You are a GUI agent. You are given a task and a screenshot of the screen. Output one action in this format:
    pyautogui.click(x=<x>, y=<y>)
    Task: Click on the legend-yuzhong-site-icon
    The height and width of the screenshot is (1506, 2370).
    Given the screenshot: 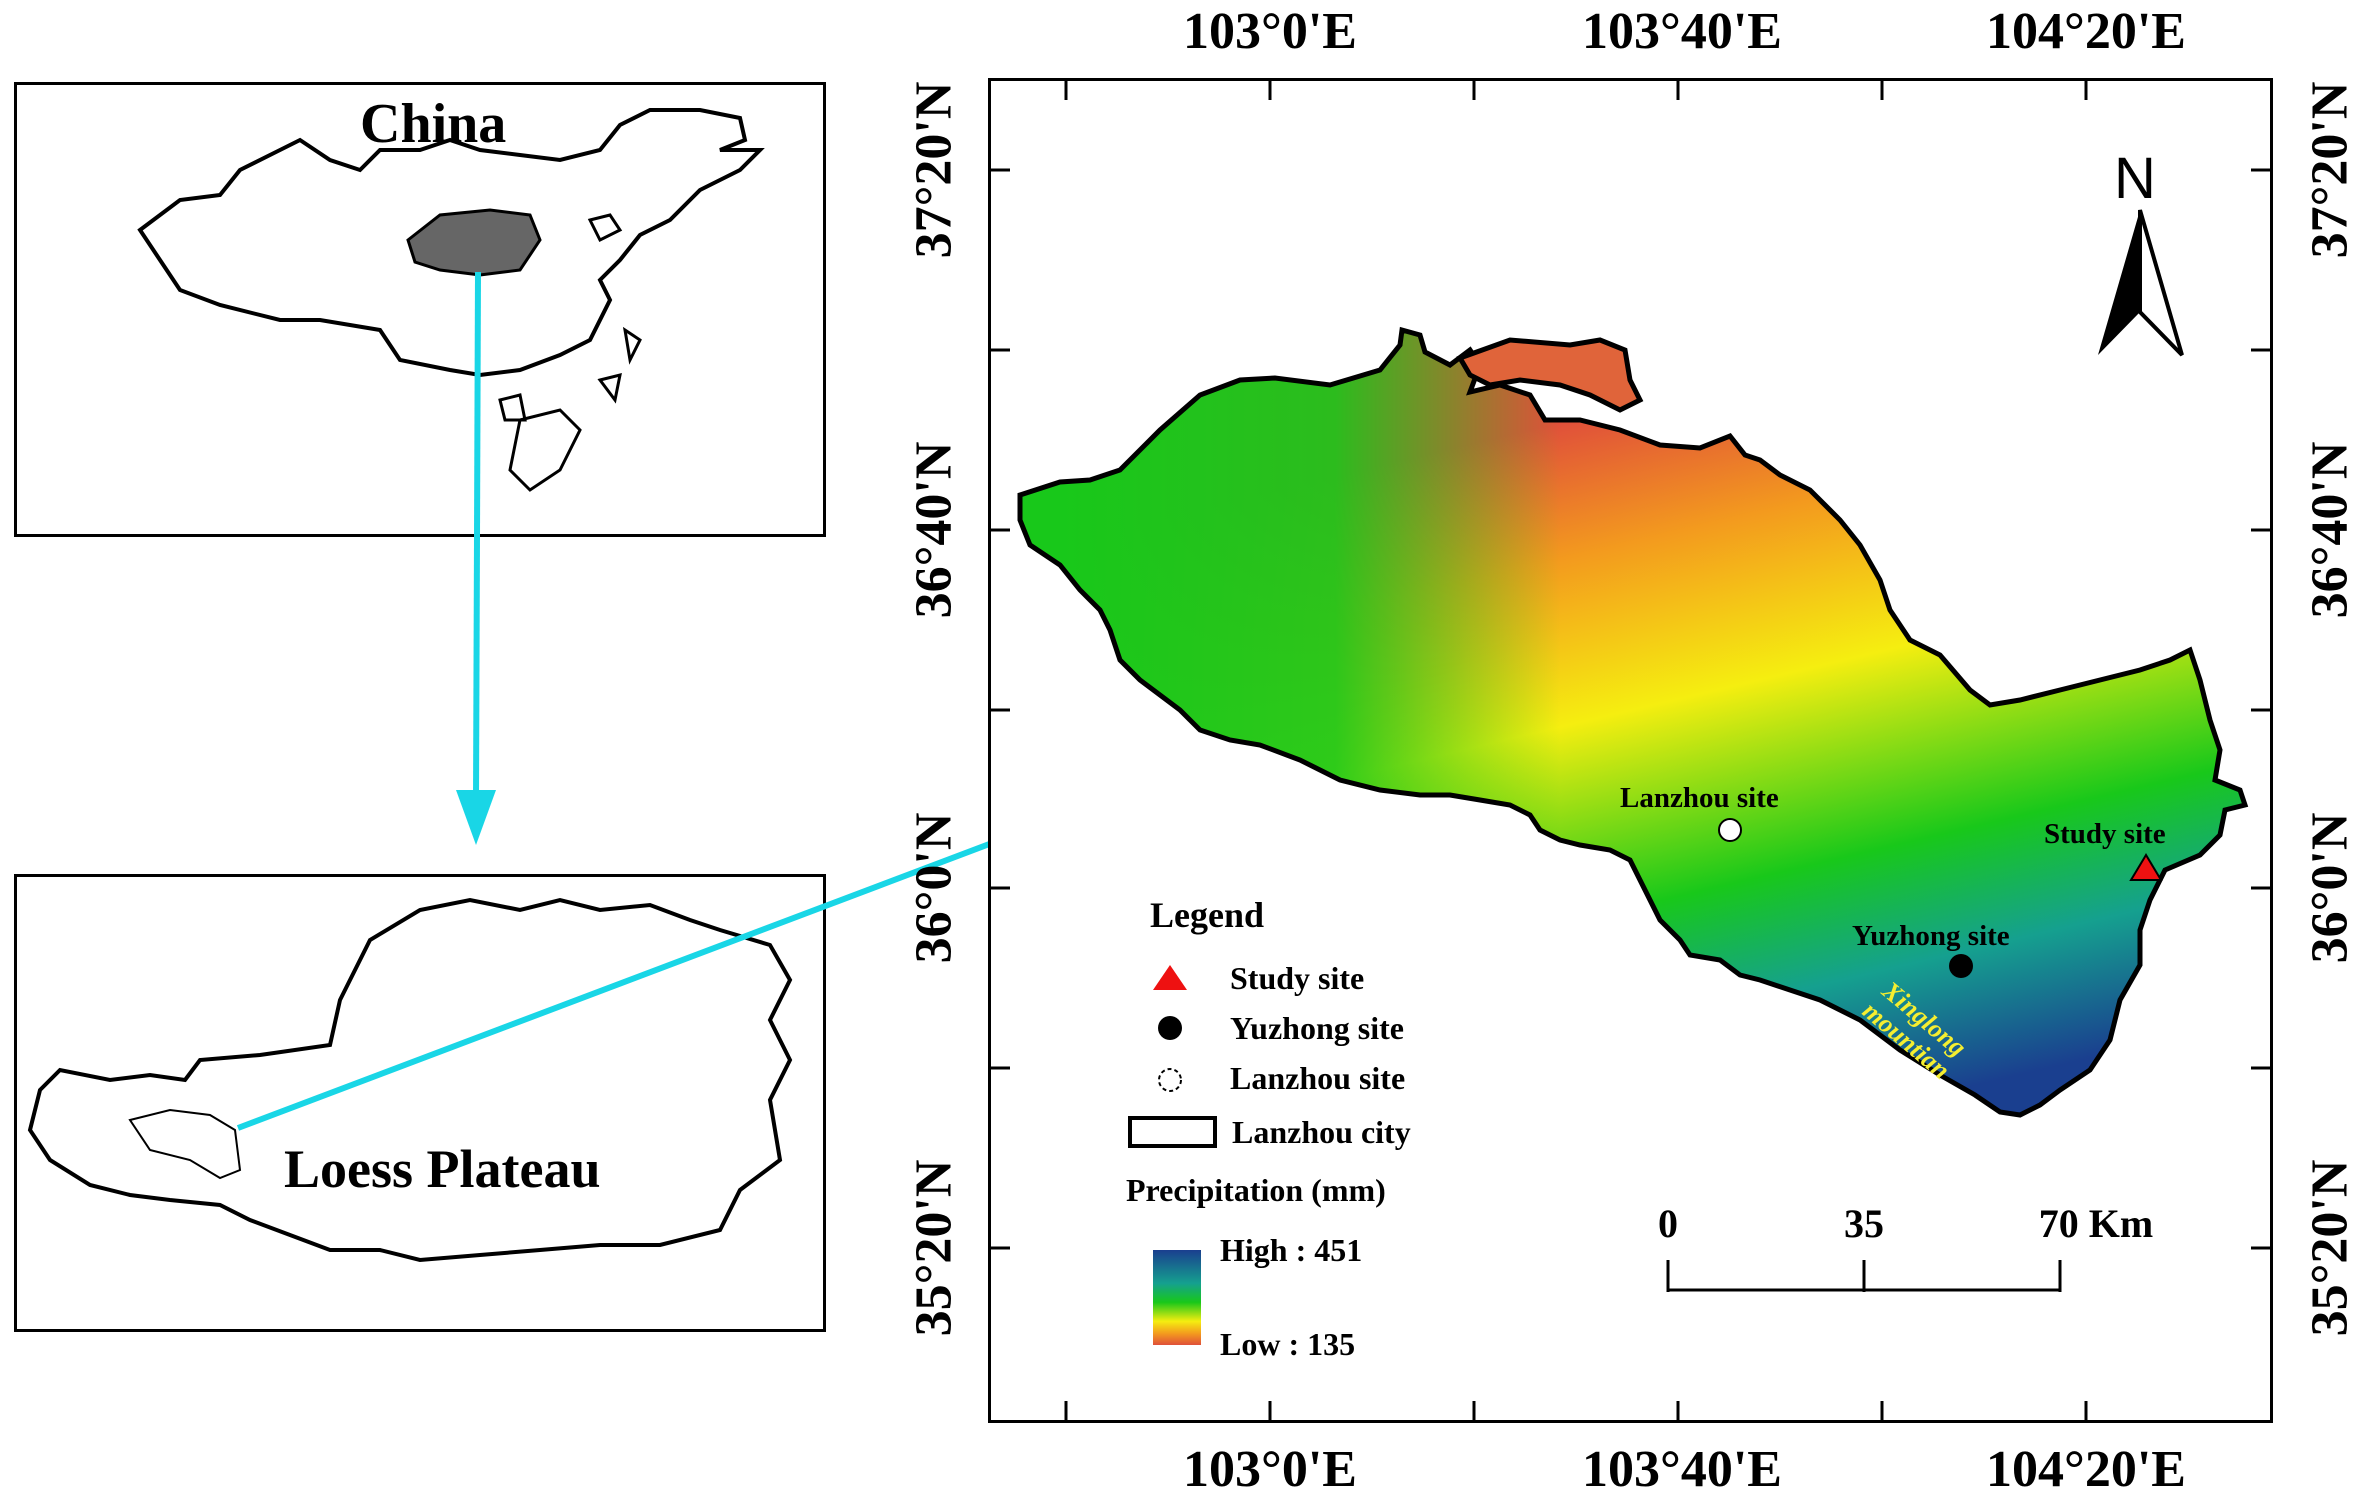 What is the action you would take?
    pyautogui.click(x=1170, y=1028)
    